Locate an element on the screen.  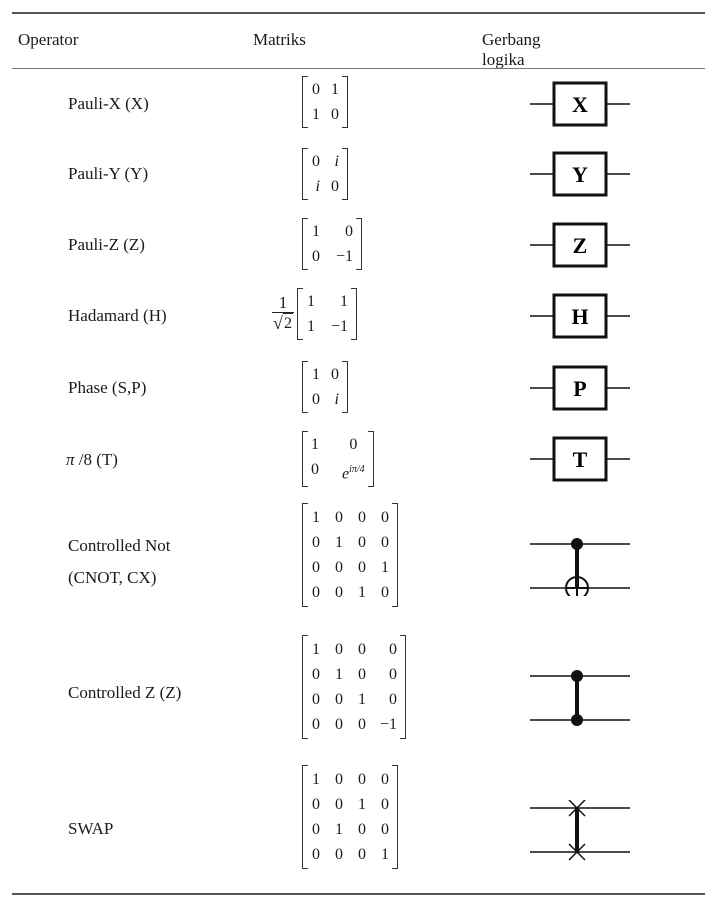
operator-label: Pauli-Z (Z) is located at coordinates (106, 244).